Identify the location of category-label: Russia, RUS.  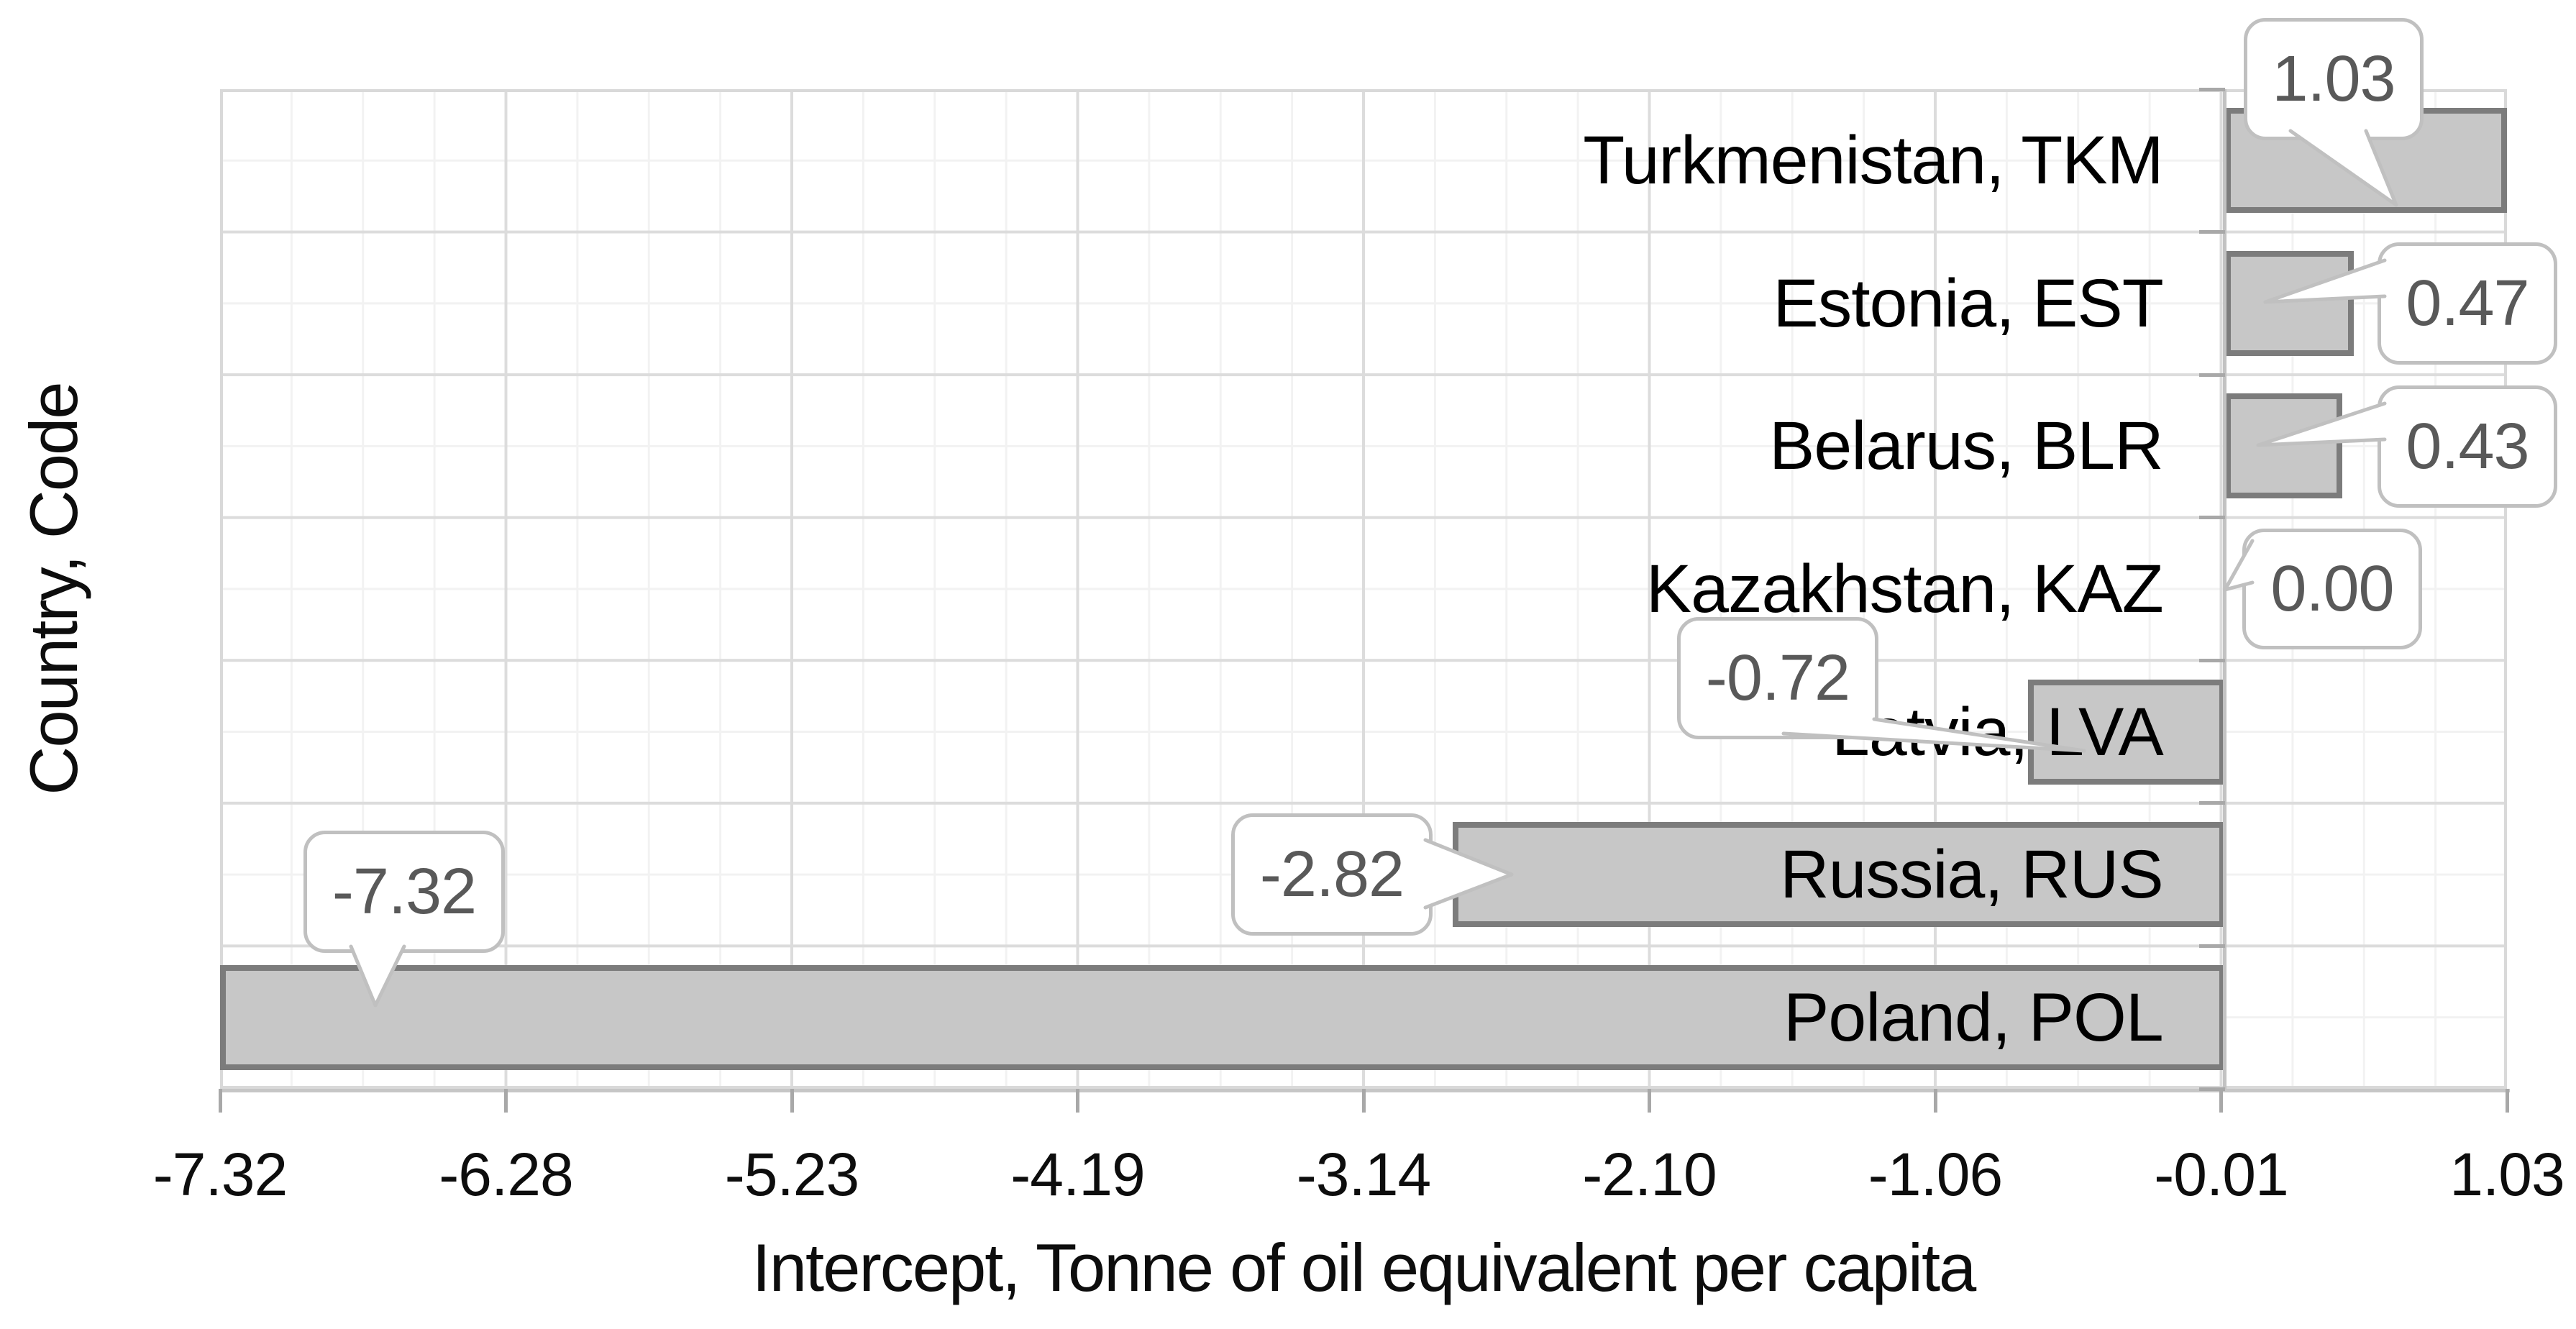
(1972, 874).